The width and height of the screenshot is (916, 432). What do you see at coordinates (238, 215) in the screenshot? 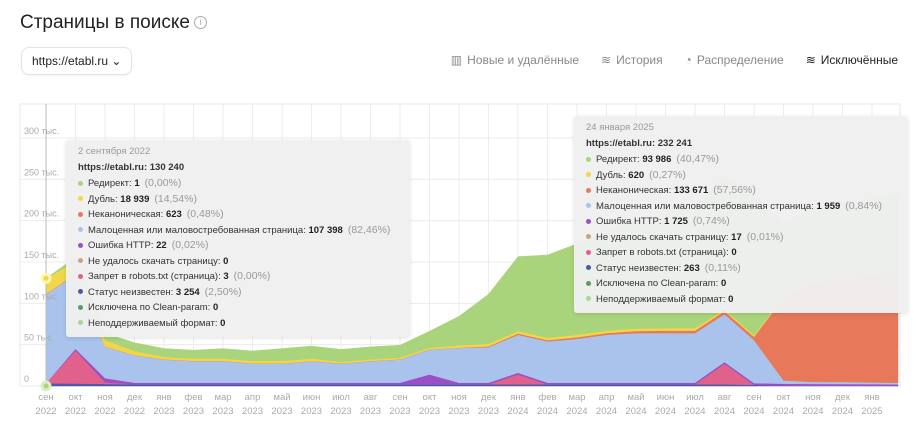
I see `tooltip-row: Неканоническая: 623 (0,48%)` at bounding box center [238, 215].